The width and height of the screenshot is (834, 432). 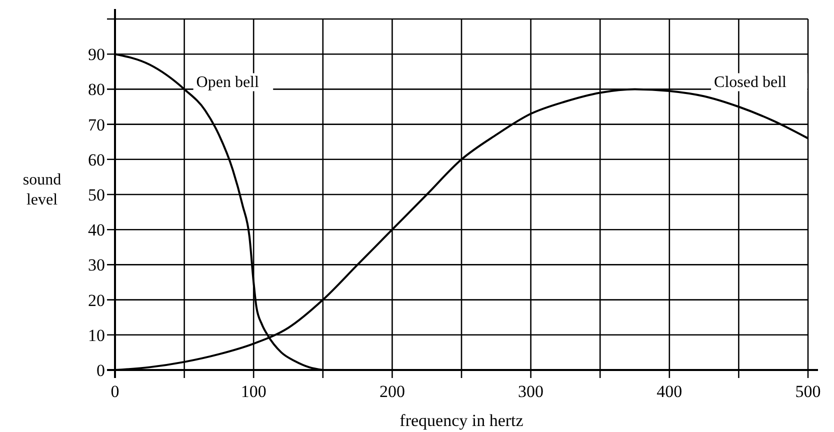 I want to click on x-tick-label: 0, so click(x=115, y=391).